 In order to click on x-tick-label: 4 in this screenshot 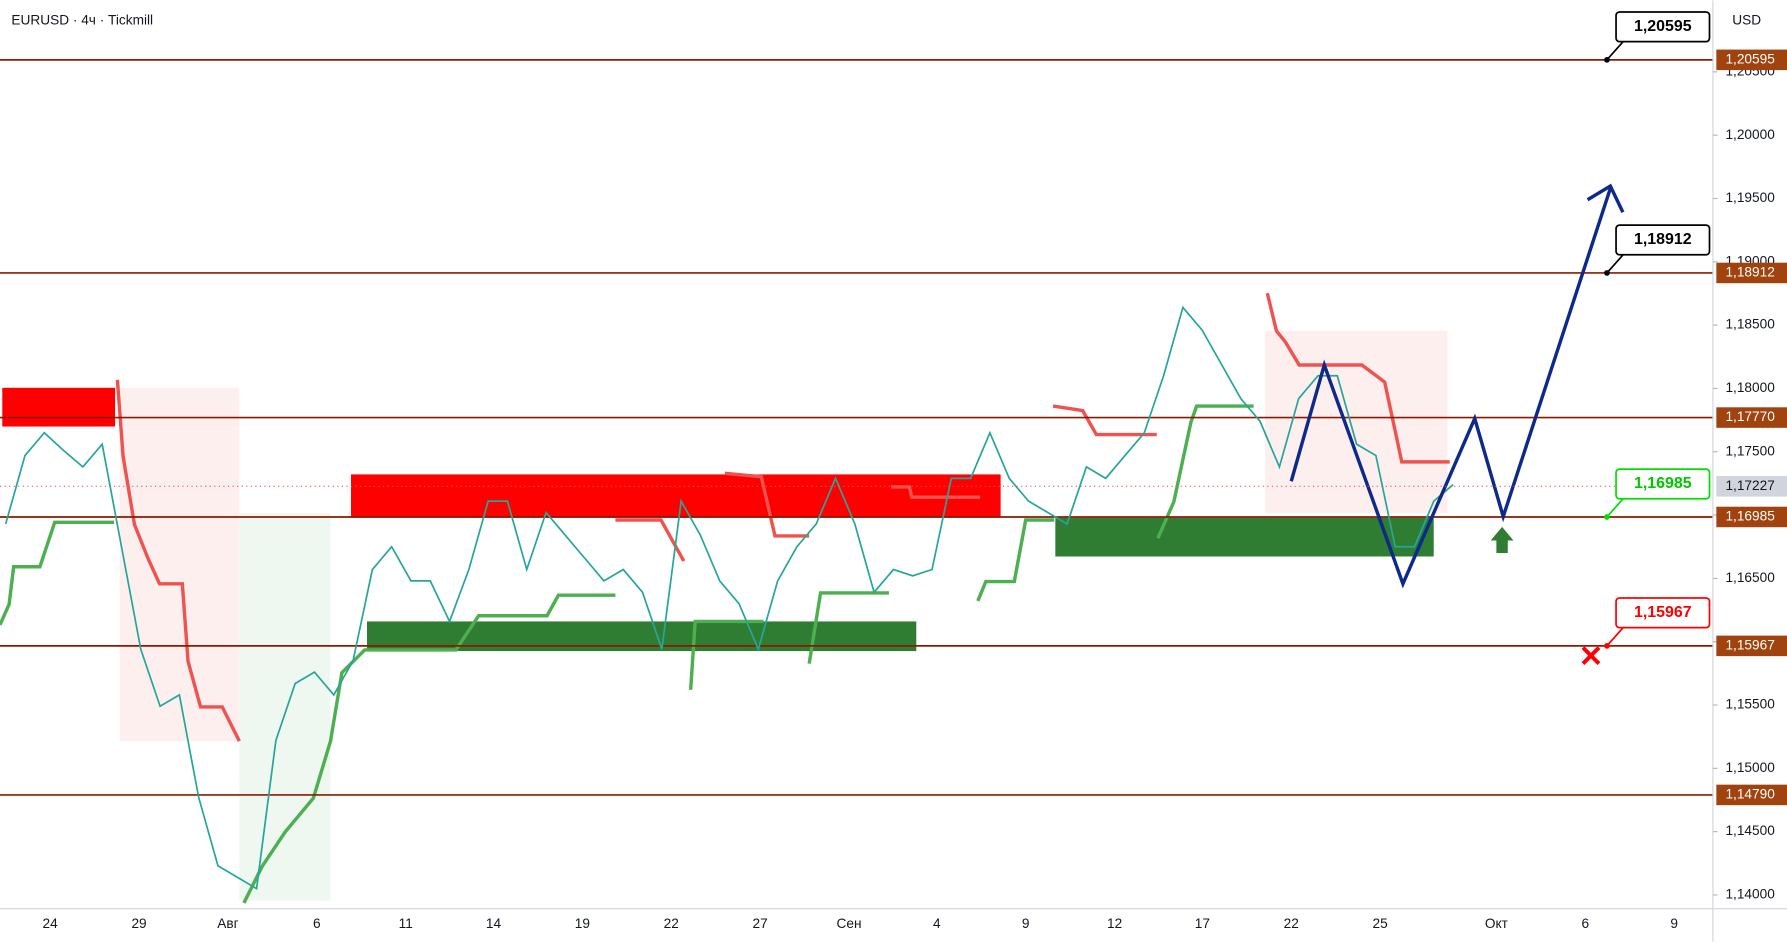, I will do `click(937, 923)`.